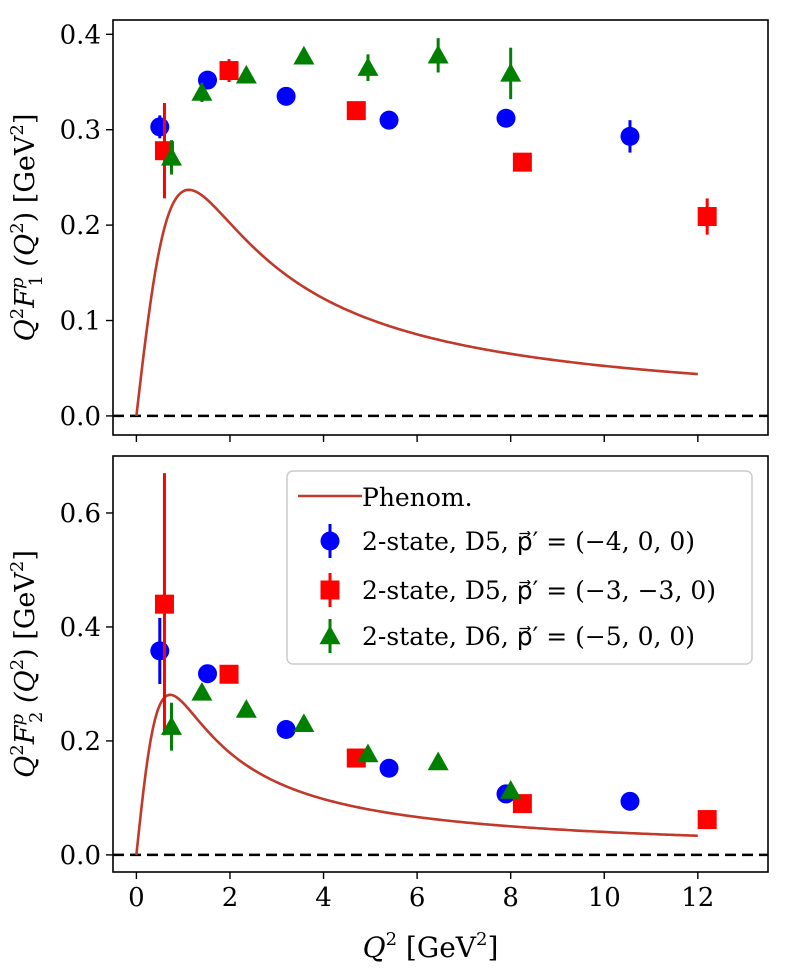 The height and width of the screenshot is (974, 790). I want to click on x-tick-label: 8, so click(510, 898).